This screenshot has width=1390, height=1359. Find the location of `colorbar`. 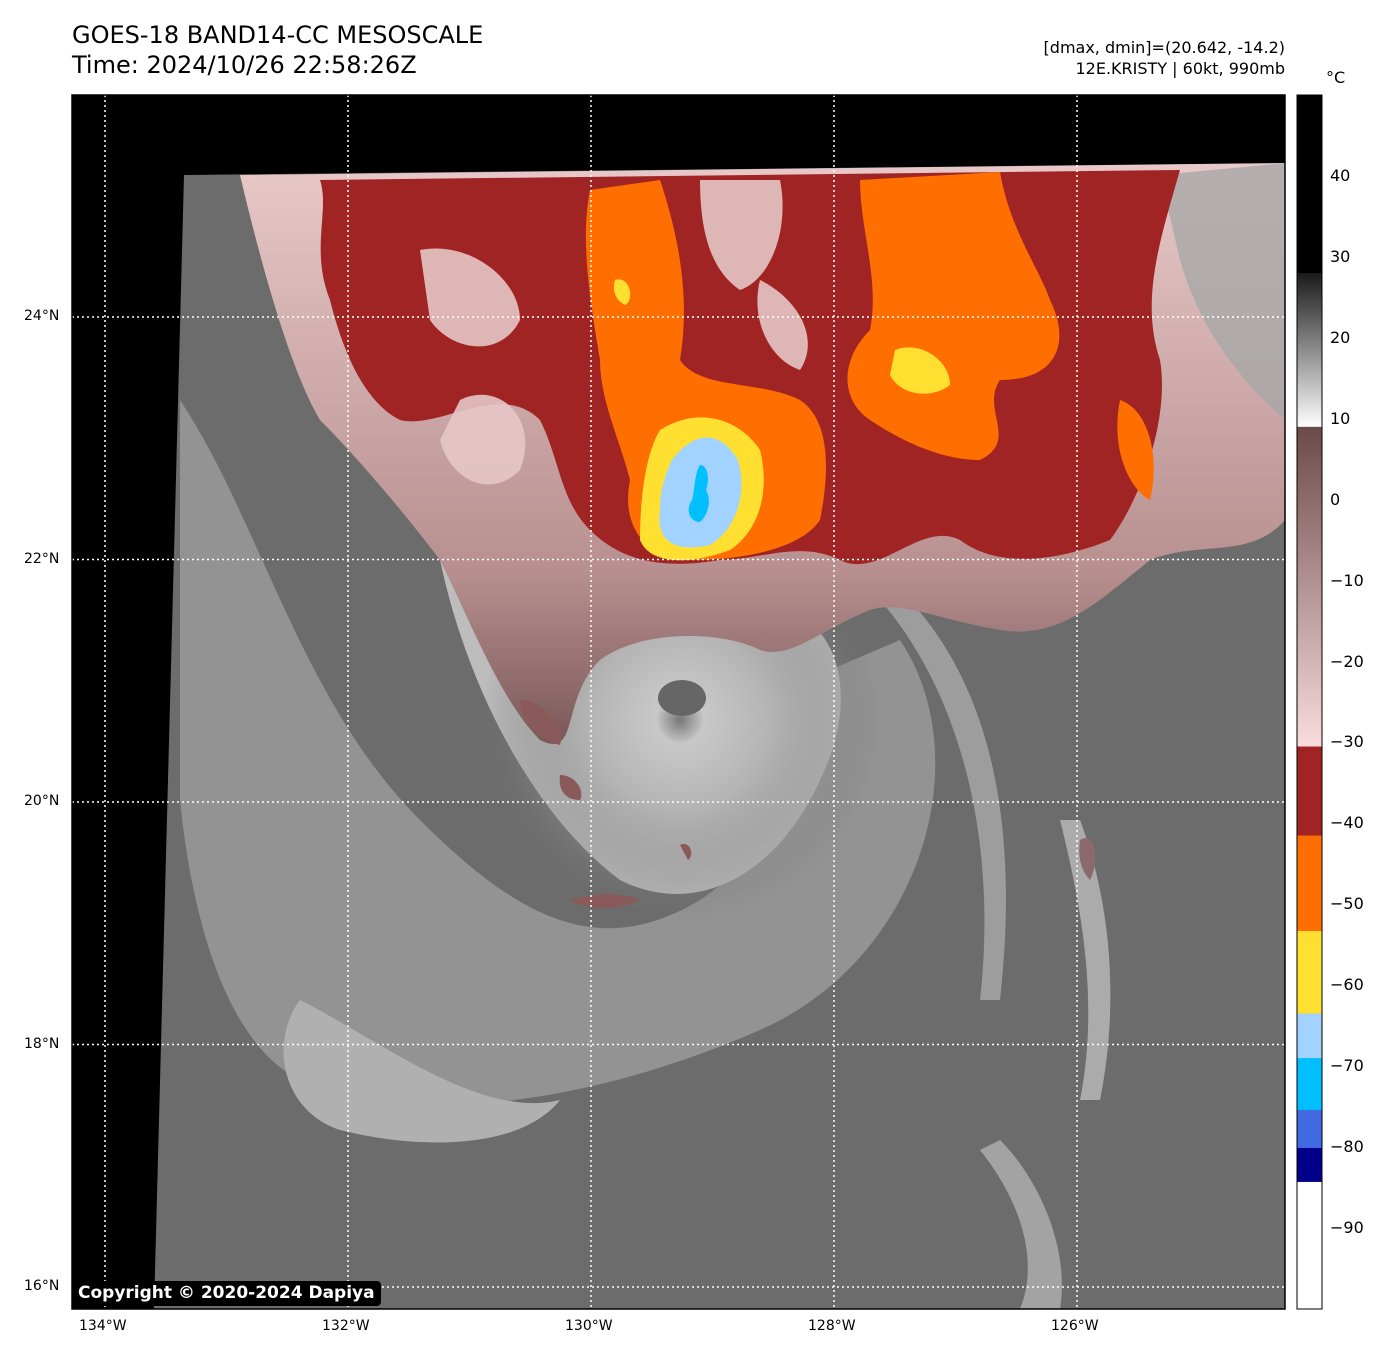

colorbar is located at coordinates (1309, 702).